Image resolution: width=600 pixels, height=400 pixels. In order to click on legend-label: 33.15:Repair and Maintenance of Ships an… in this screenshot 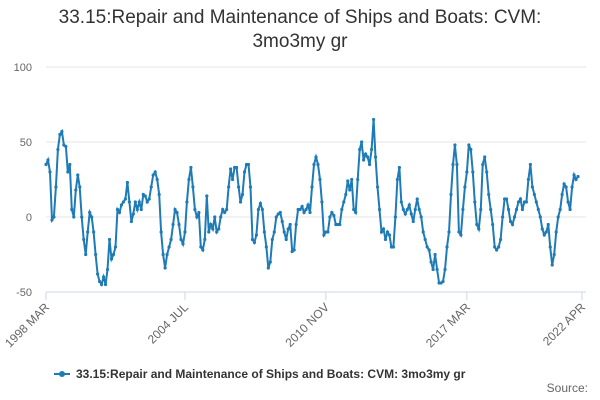, I will do `click(271, 374)`.